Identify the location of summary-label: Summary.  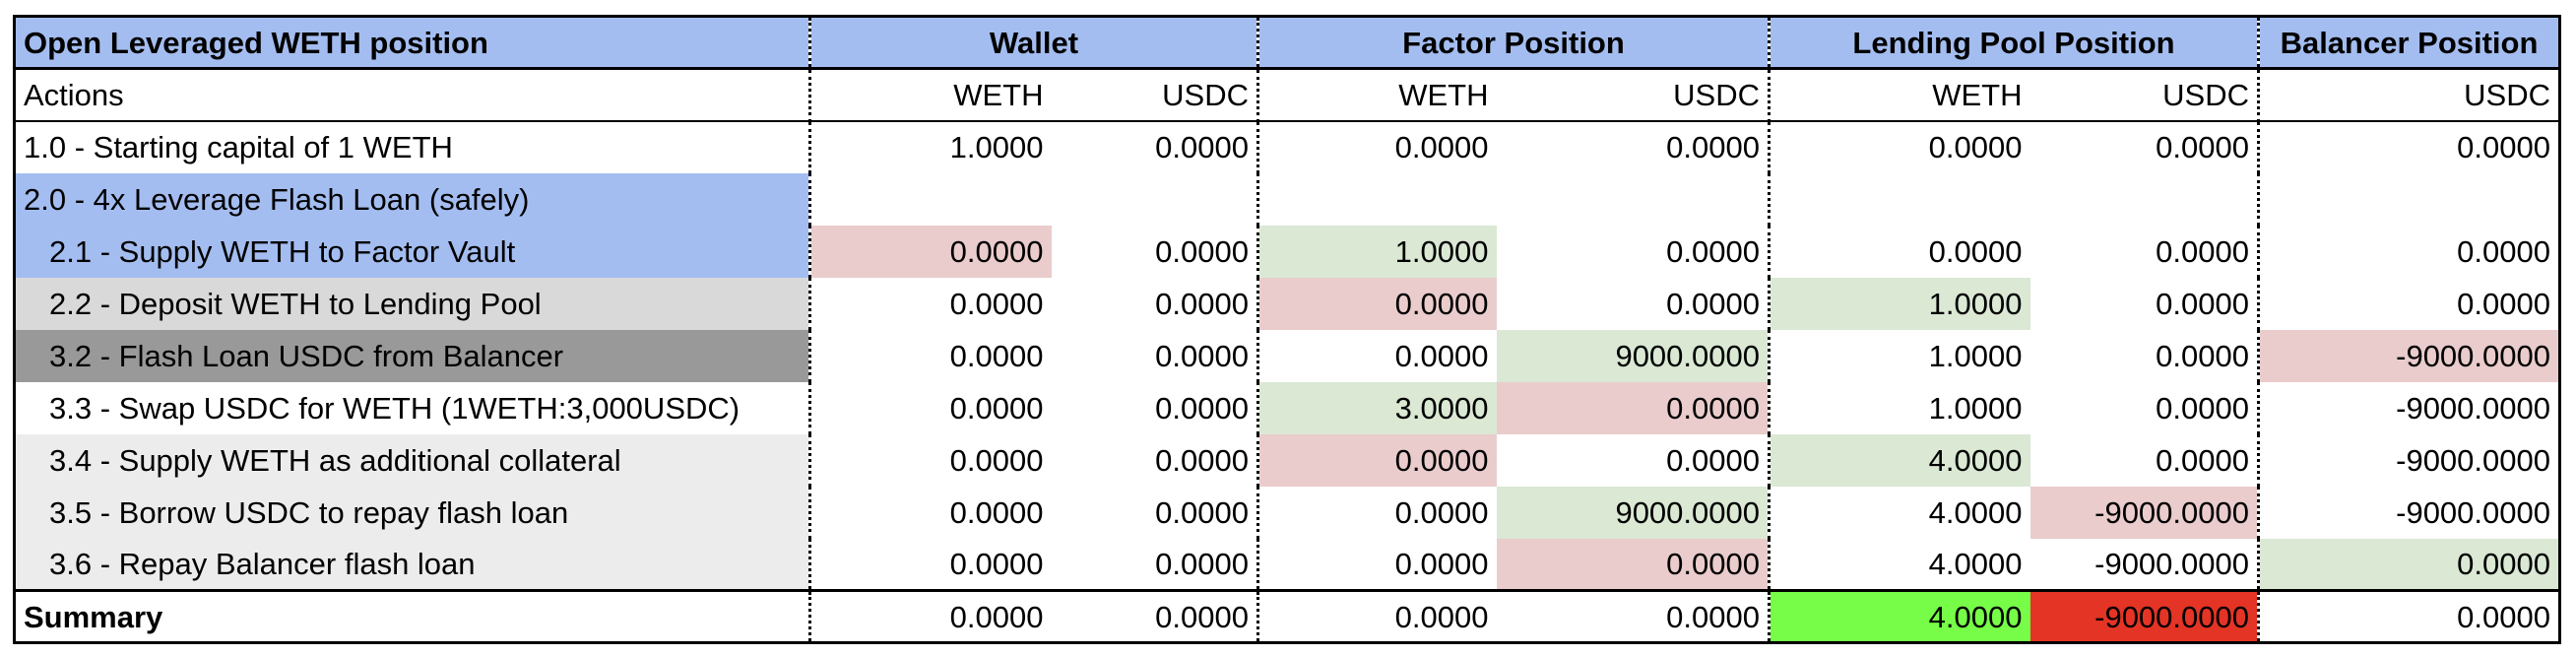
(412, 616).